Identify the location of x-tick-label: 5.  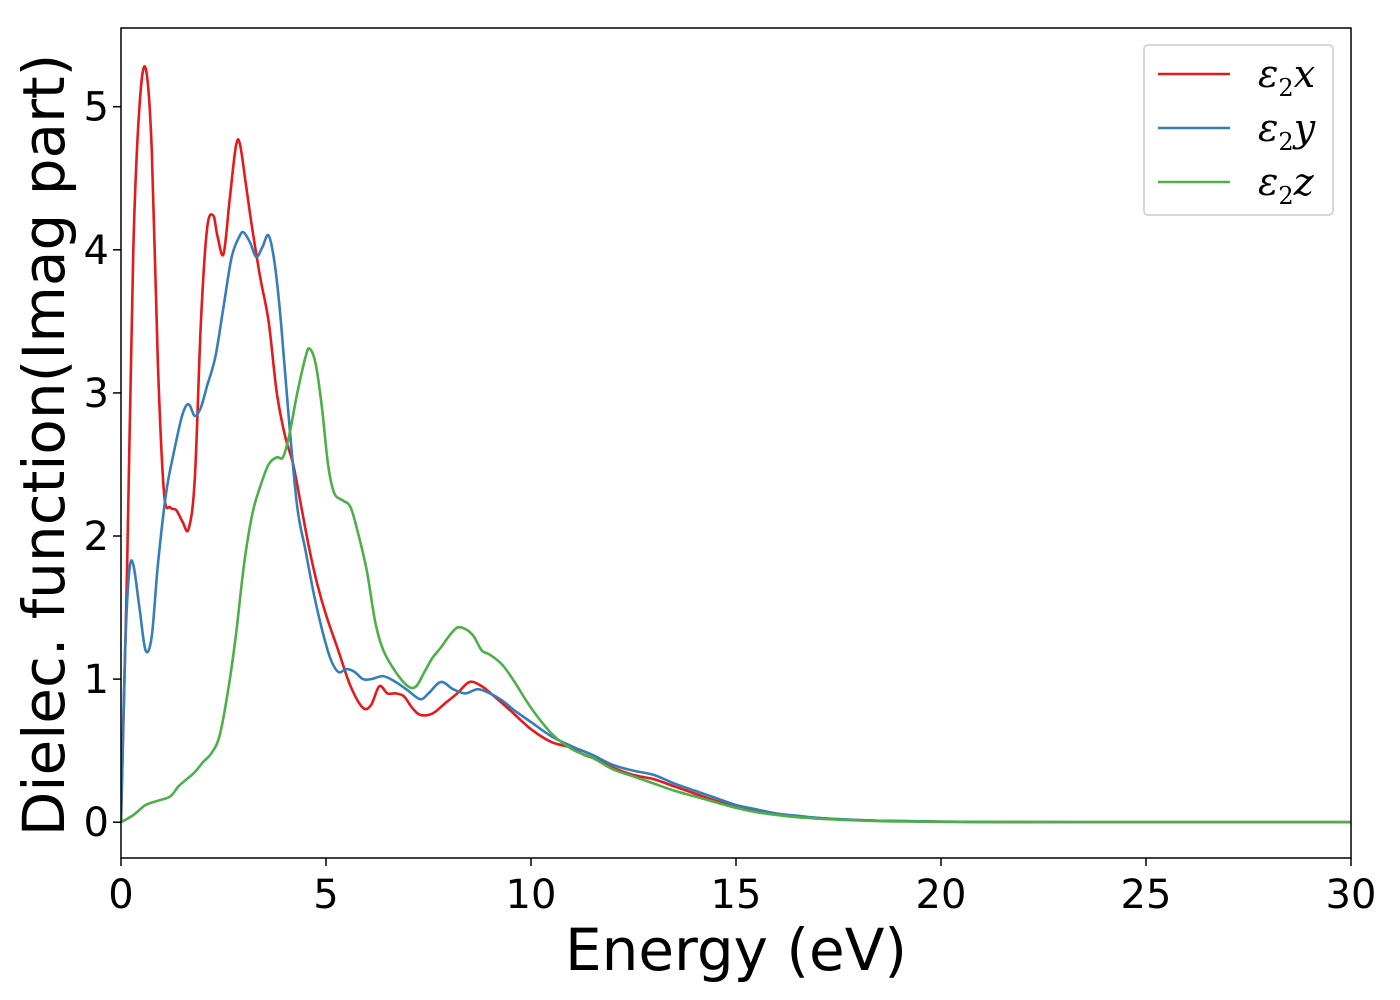
(325, 895).